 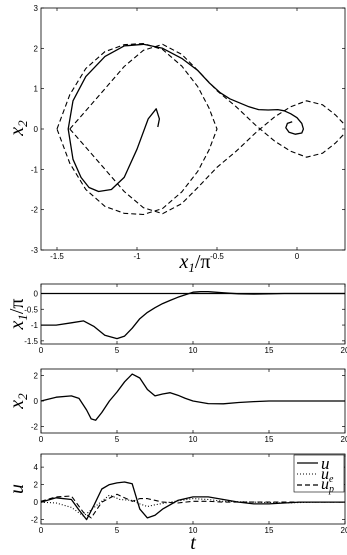 I want to click on phase-portrait-ytick-label: -3, so click(x=35, y=250).